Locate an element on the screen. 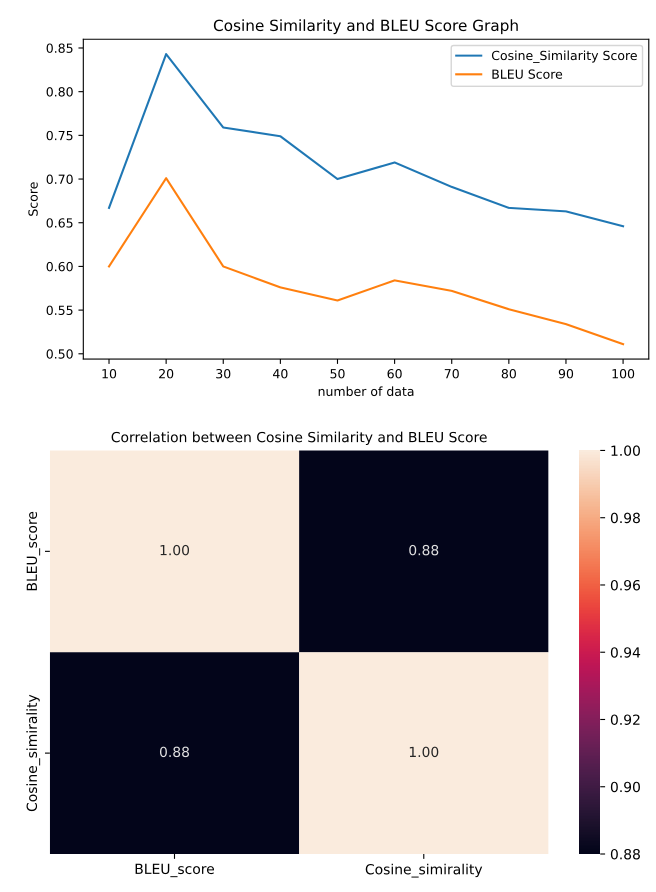 The height and width of the screenshot is (892, 656). color-bar-label: 0.96 is located at coordinates (625, 585).